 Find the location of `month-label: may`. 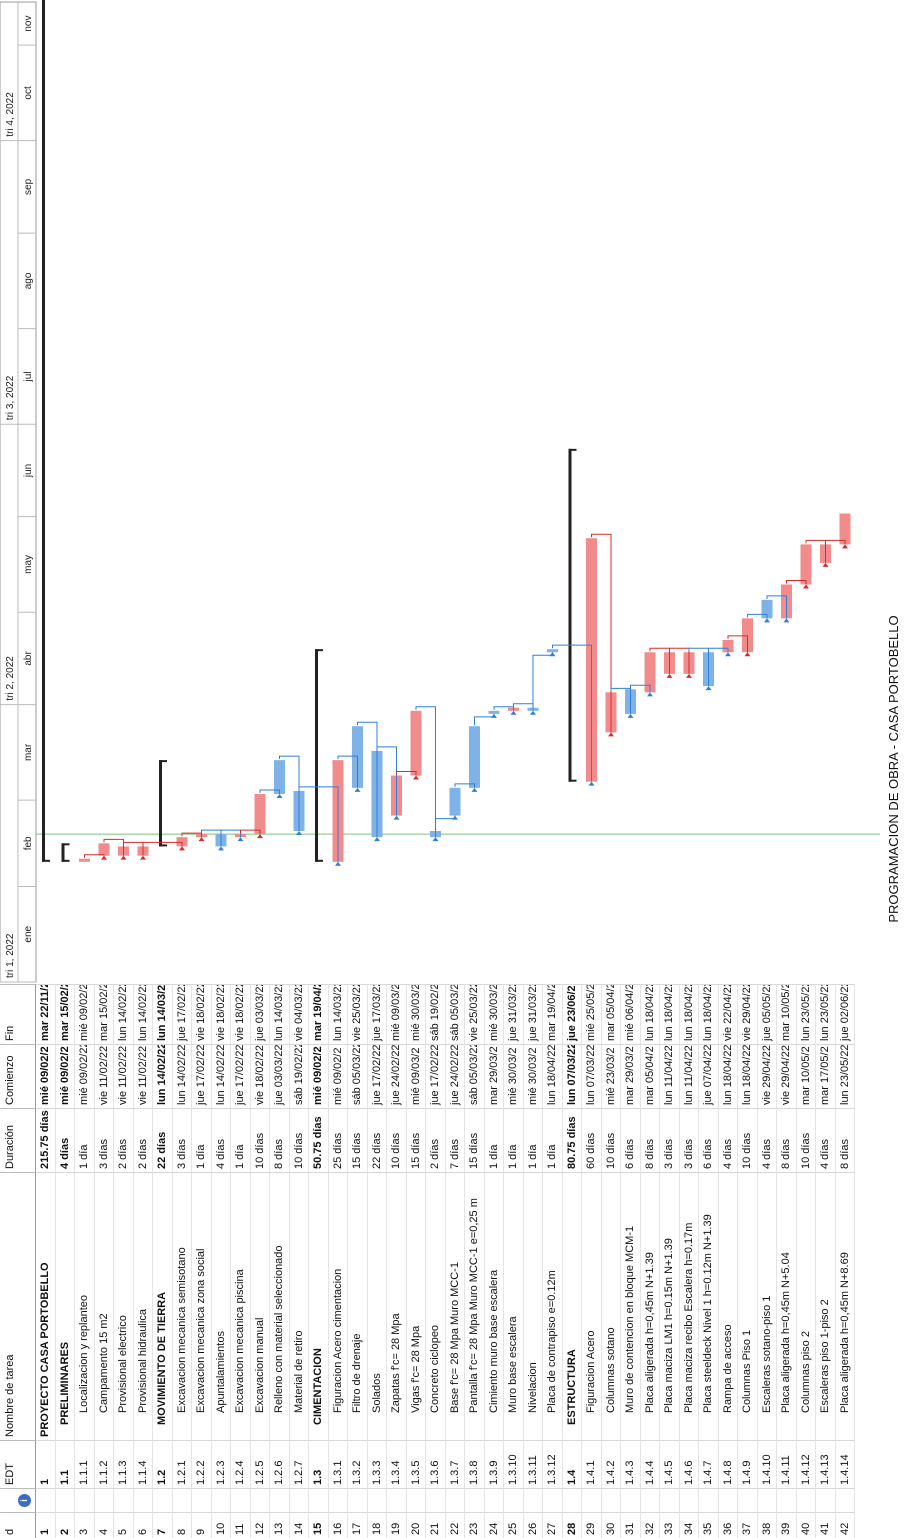

month-label: may is located at coordinates (28, 564).